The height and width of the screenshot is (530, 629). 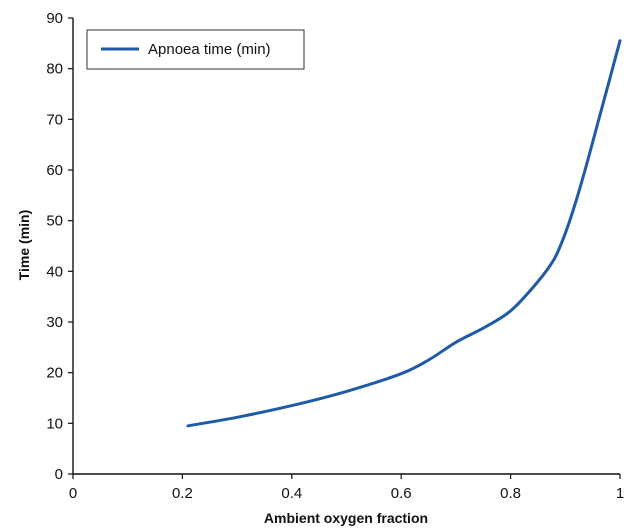 What do you see at coordinates (24, 245) in the screenshot?
I see `y-axis-title: Time (min)` at bounding box center [24, 245].